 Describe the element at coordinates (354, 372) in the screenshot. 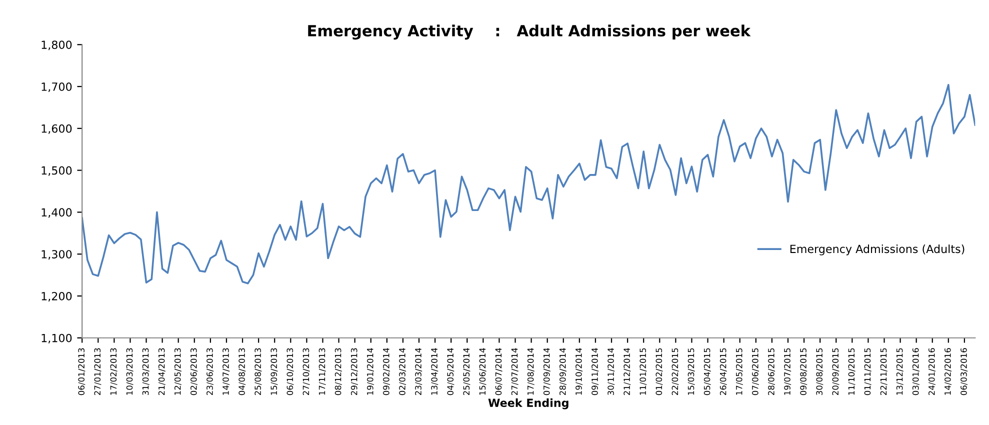

I see `x-tick-label: 29/12/2013` at that location.